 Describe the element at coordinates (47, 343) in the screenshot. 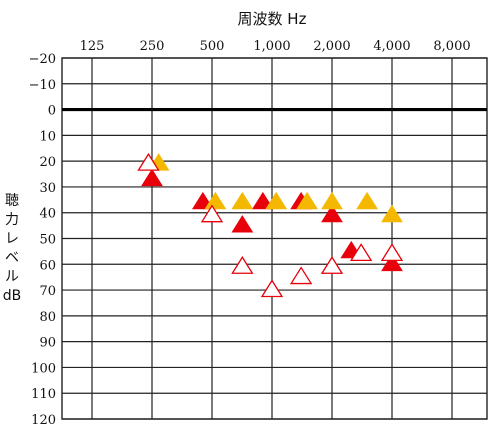

I see `y-tick-label: 90` at that location.